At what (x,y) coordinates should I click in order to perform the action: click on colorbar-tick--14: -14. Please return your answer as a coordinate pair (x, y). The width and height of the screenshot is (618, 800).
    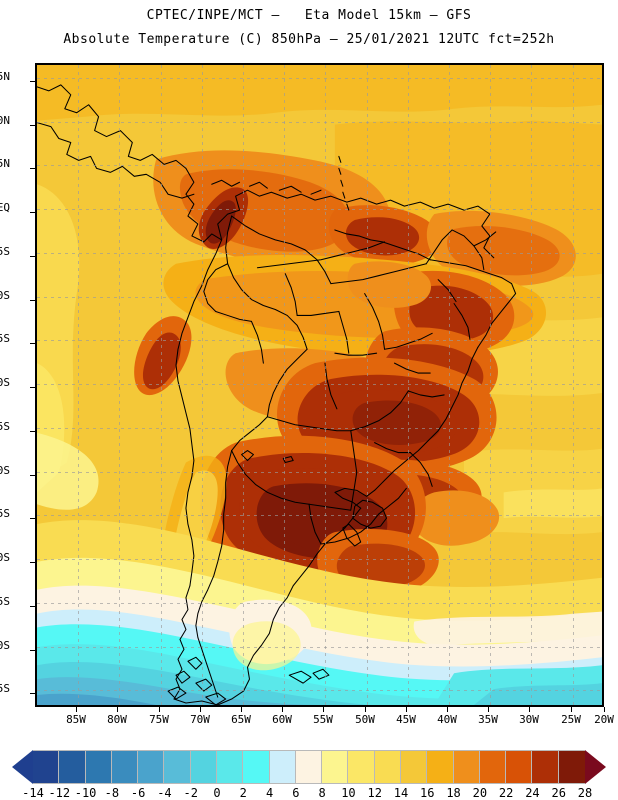
    Looking at the image, I should click on (33, 793).